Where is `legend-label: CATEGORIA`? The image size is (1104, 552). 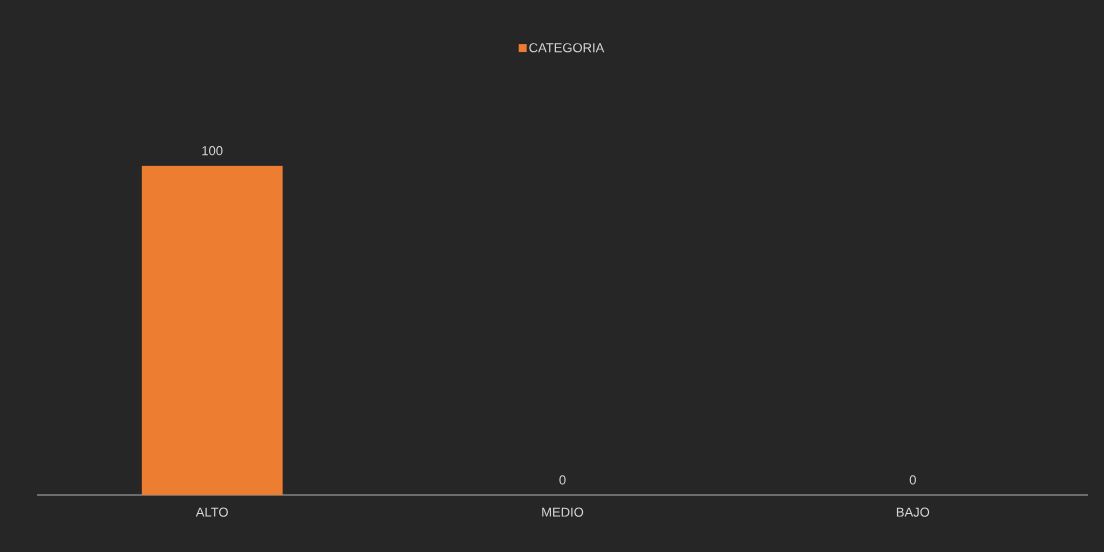 legend-label: CATEGORIA is located at coordinates (567, 48).